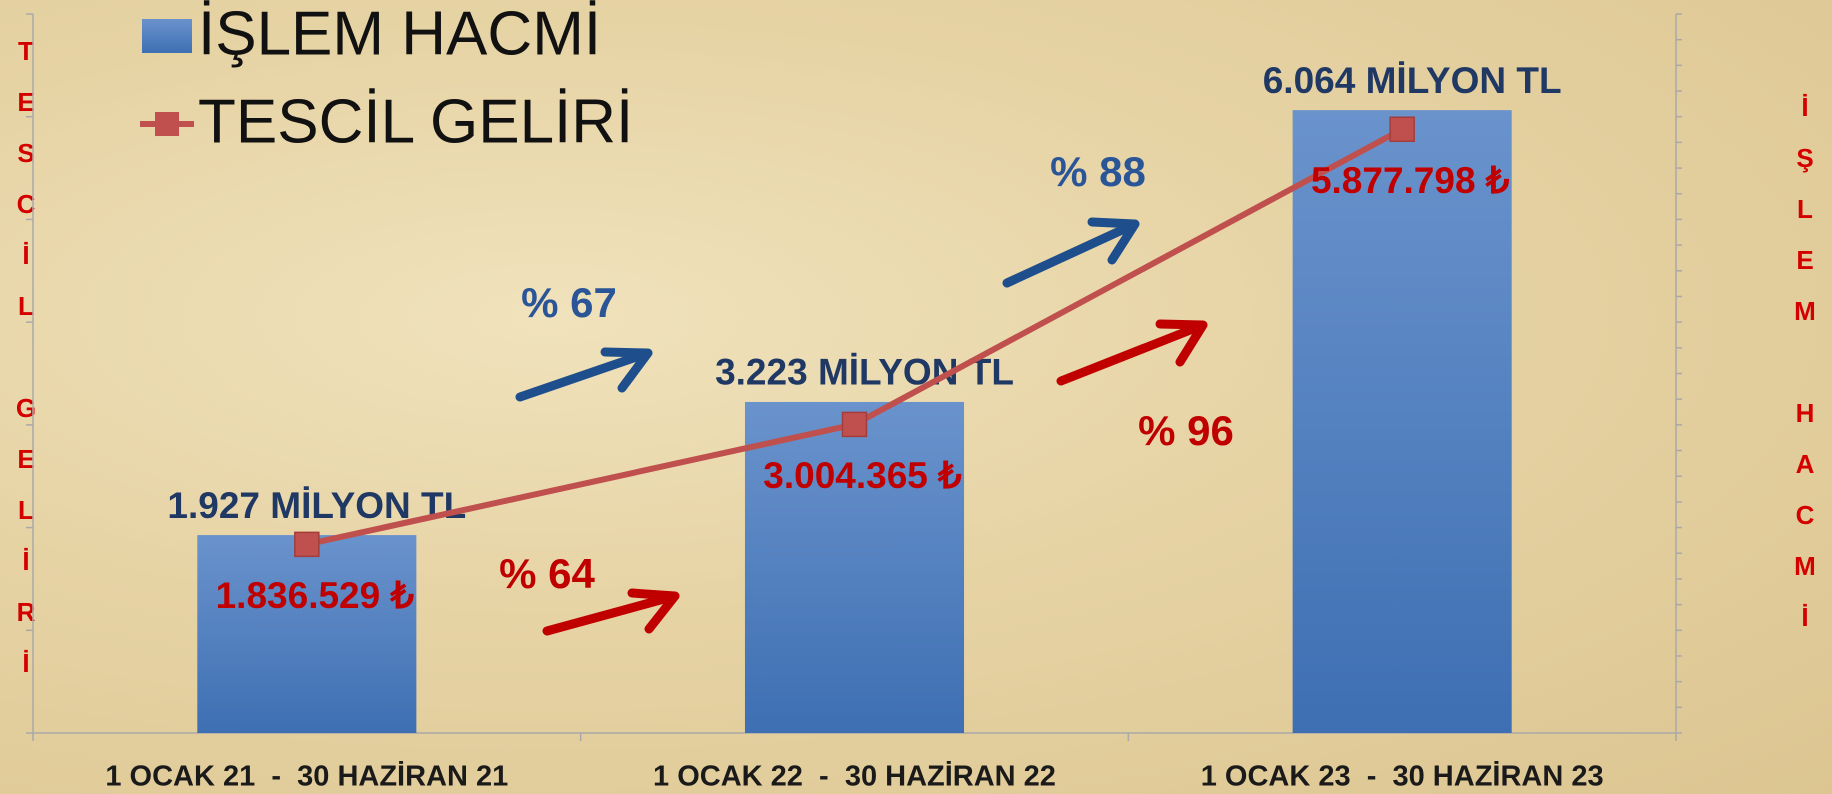 The width and height of the screenshot is (1832, 794). I want to click on legend-label: TESCİL GELİRİ, so click(415, 121).